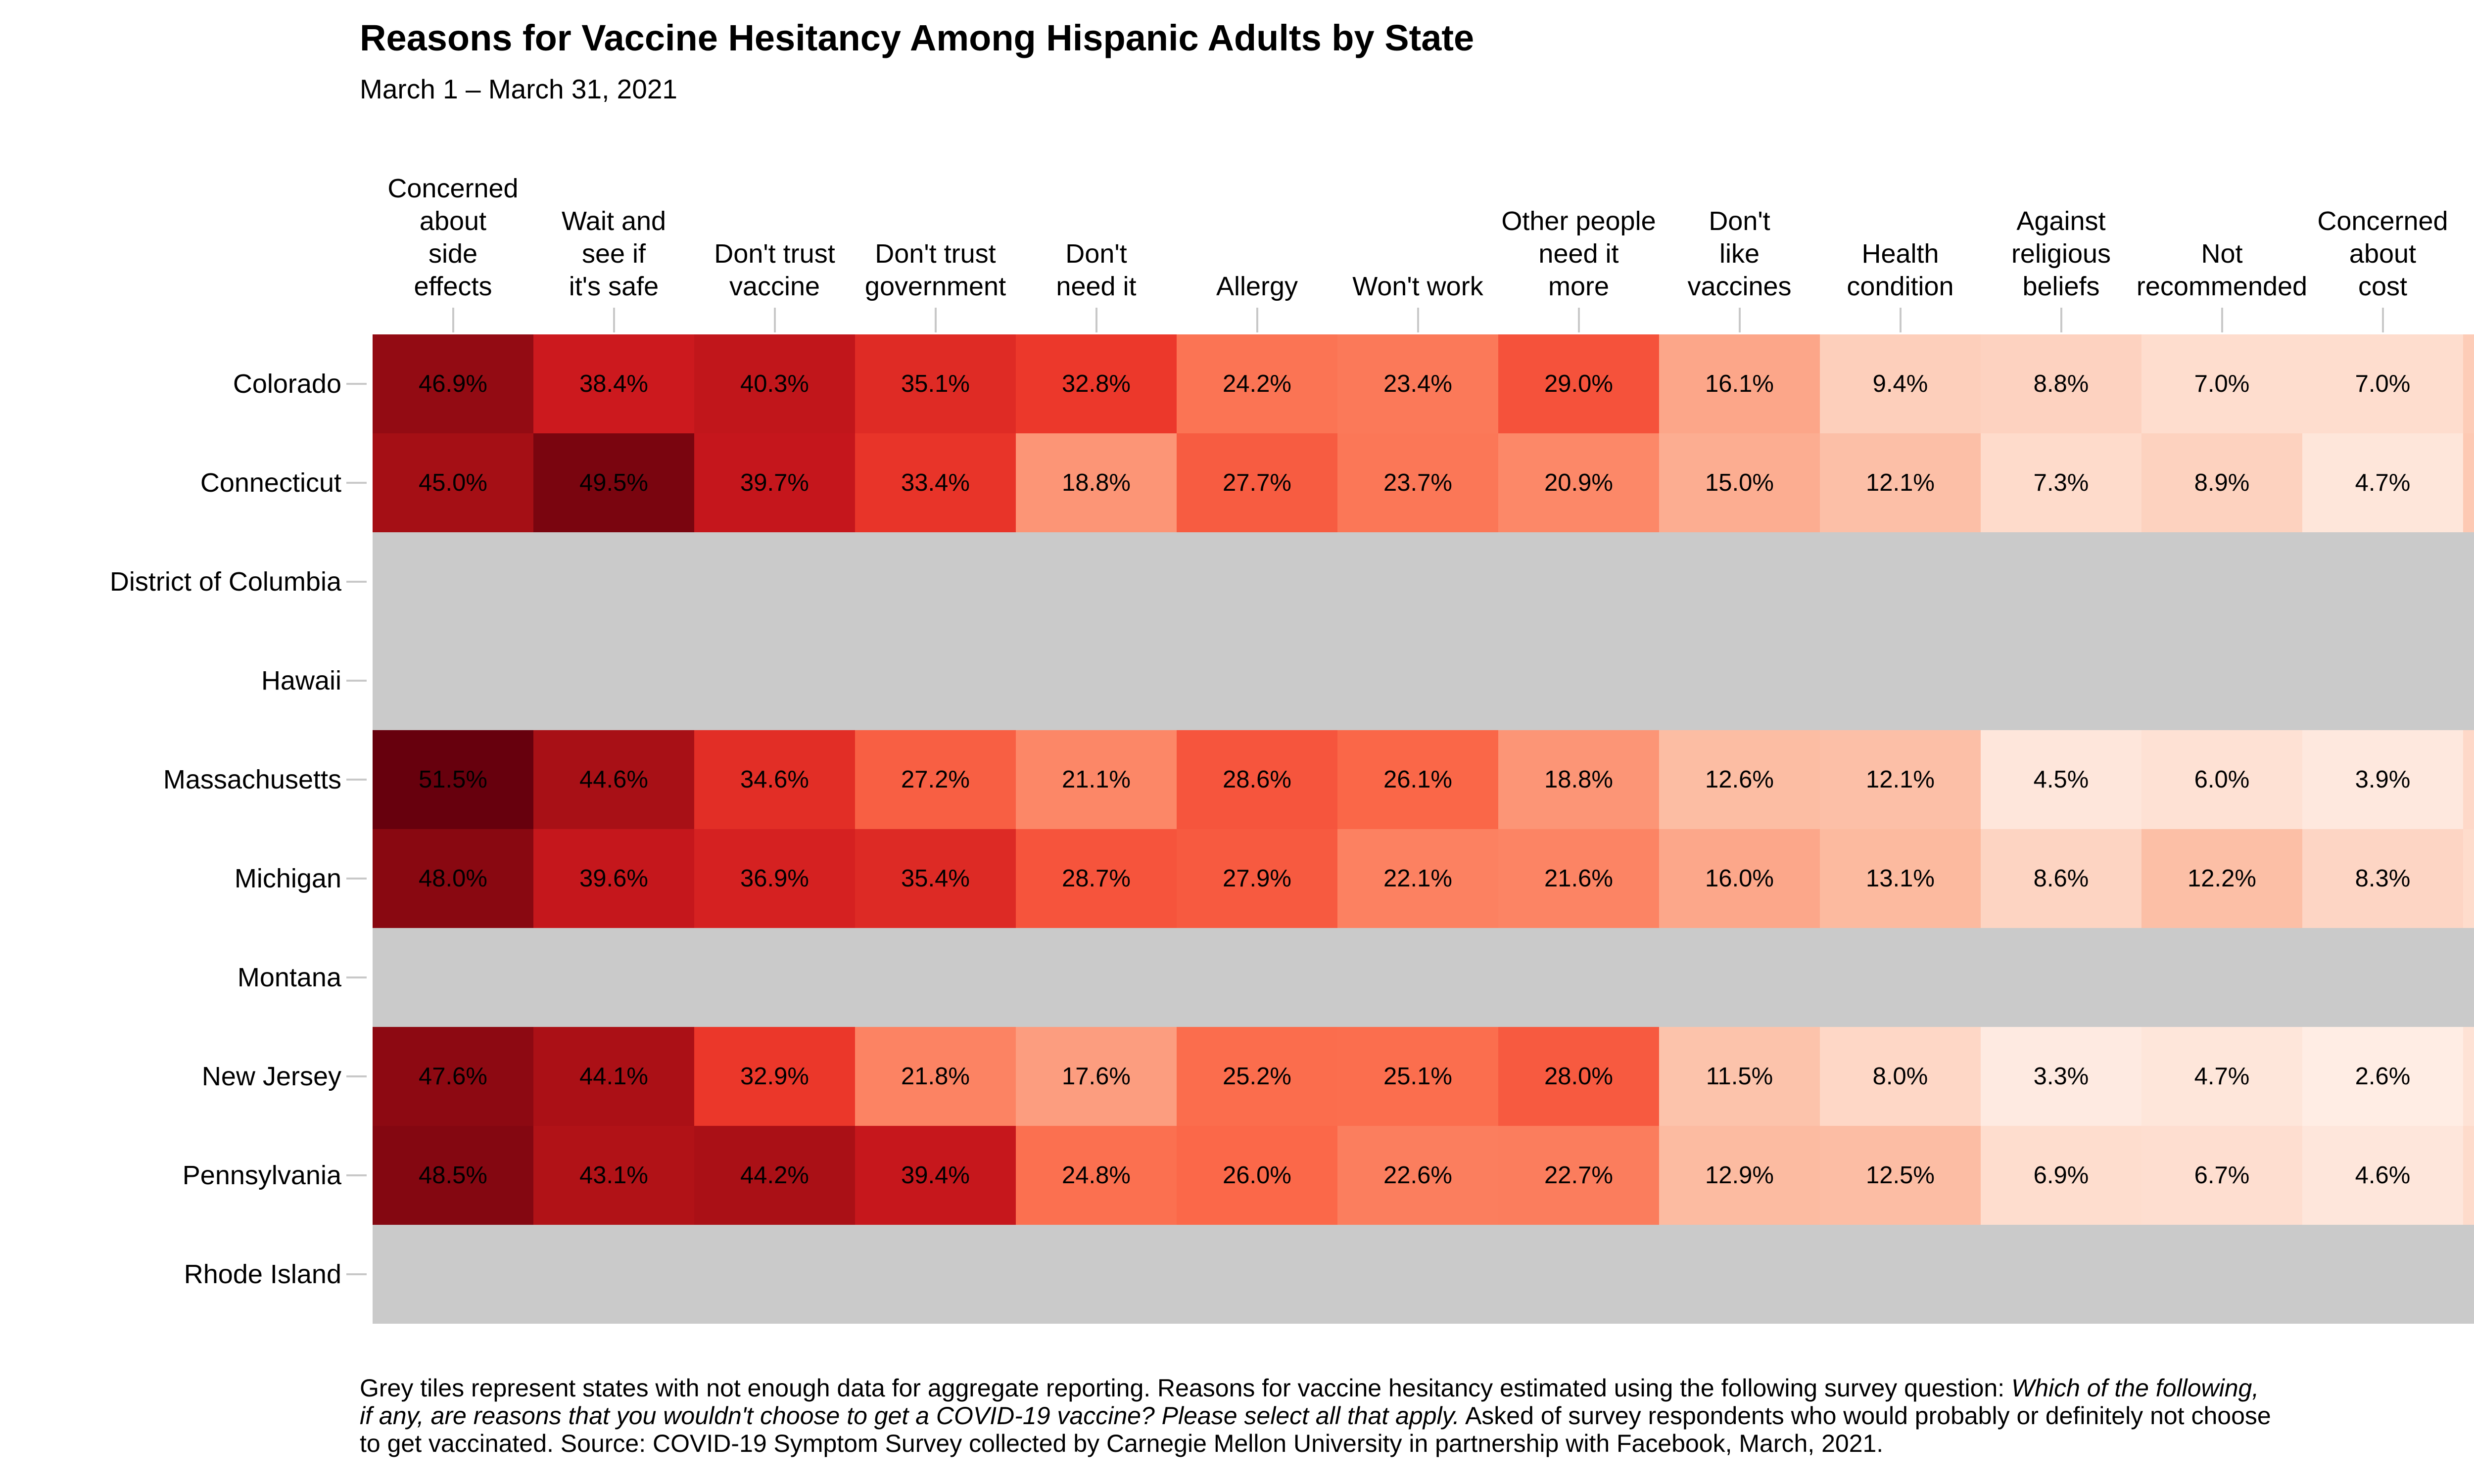 This screenshot has width=2474, height=1484. Describe the element at coordinates (252, 779) in the screenshot. I see `row-label-massachusetts: Massachusetts` at that location.